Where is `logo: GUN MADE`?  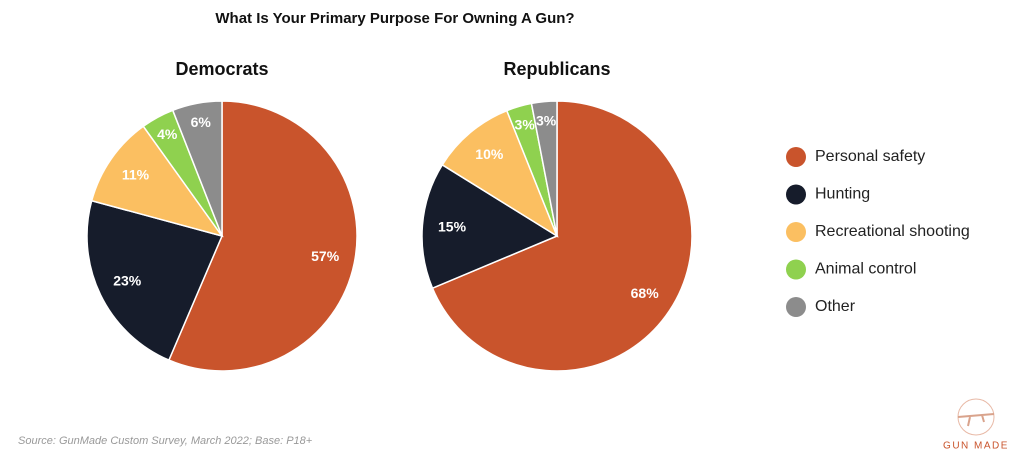
logo: GUN MADE is located at coordinates (976, 425).